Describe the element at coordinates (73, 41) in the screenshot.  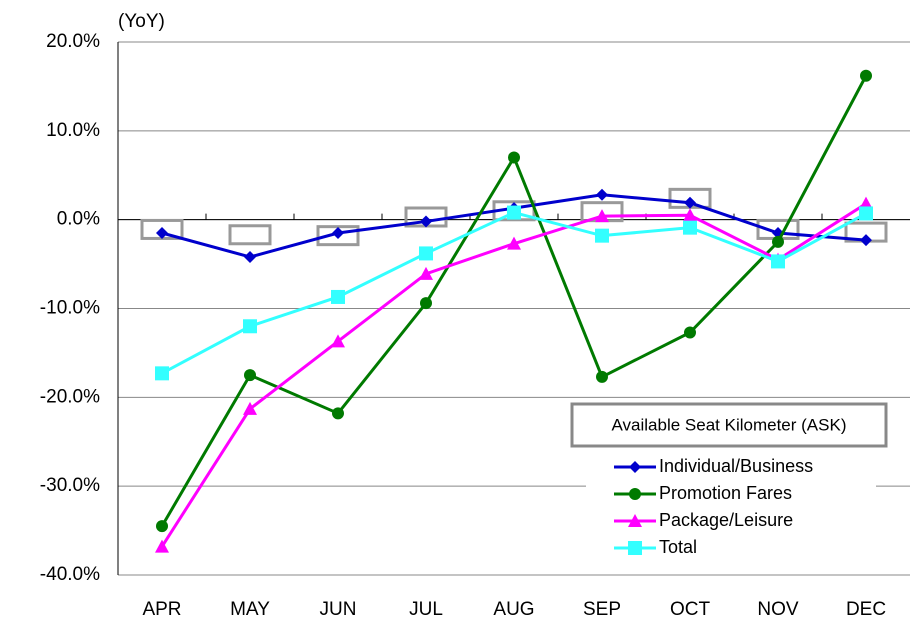
I see `y-tick-label: 20.0%` at that location.